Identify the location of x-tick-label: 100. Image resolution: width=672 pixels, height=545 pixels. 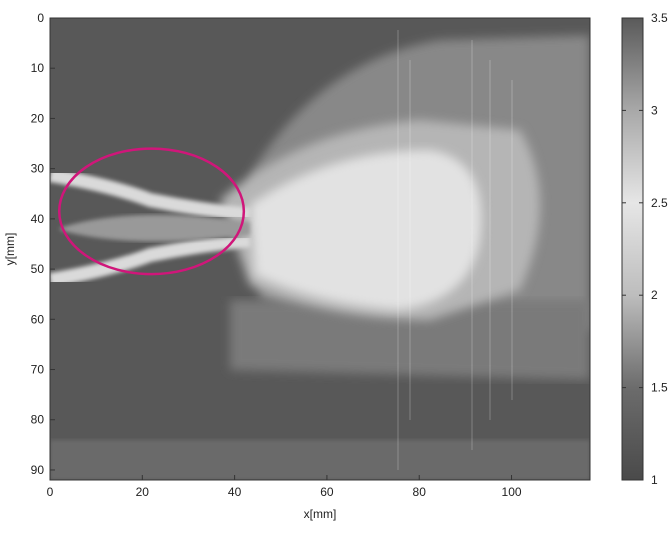
(512, 492).